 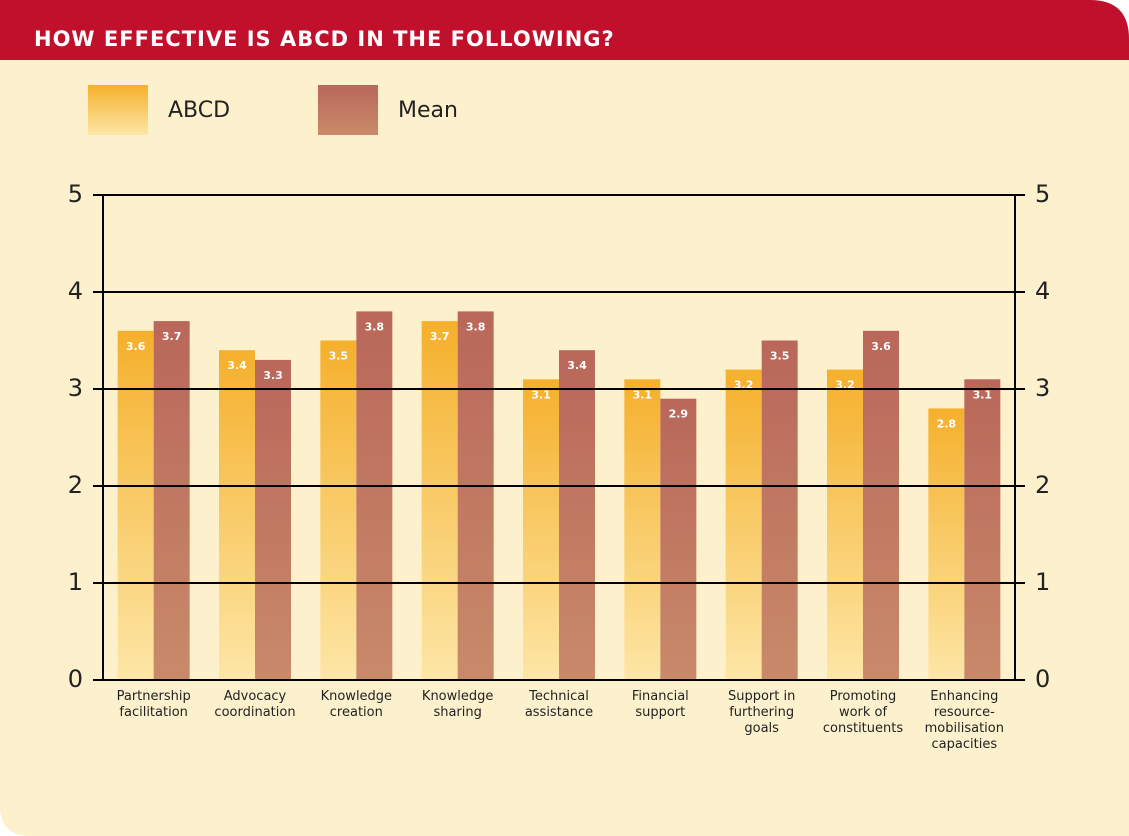 What do you see at coordinates (75, 485) in the screenshot?
I see `y-tick-label: 2` at bounding box center [75, 485].